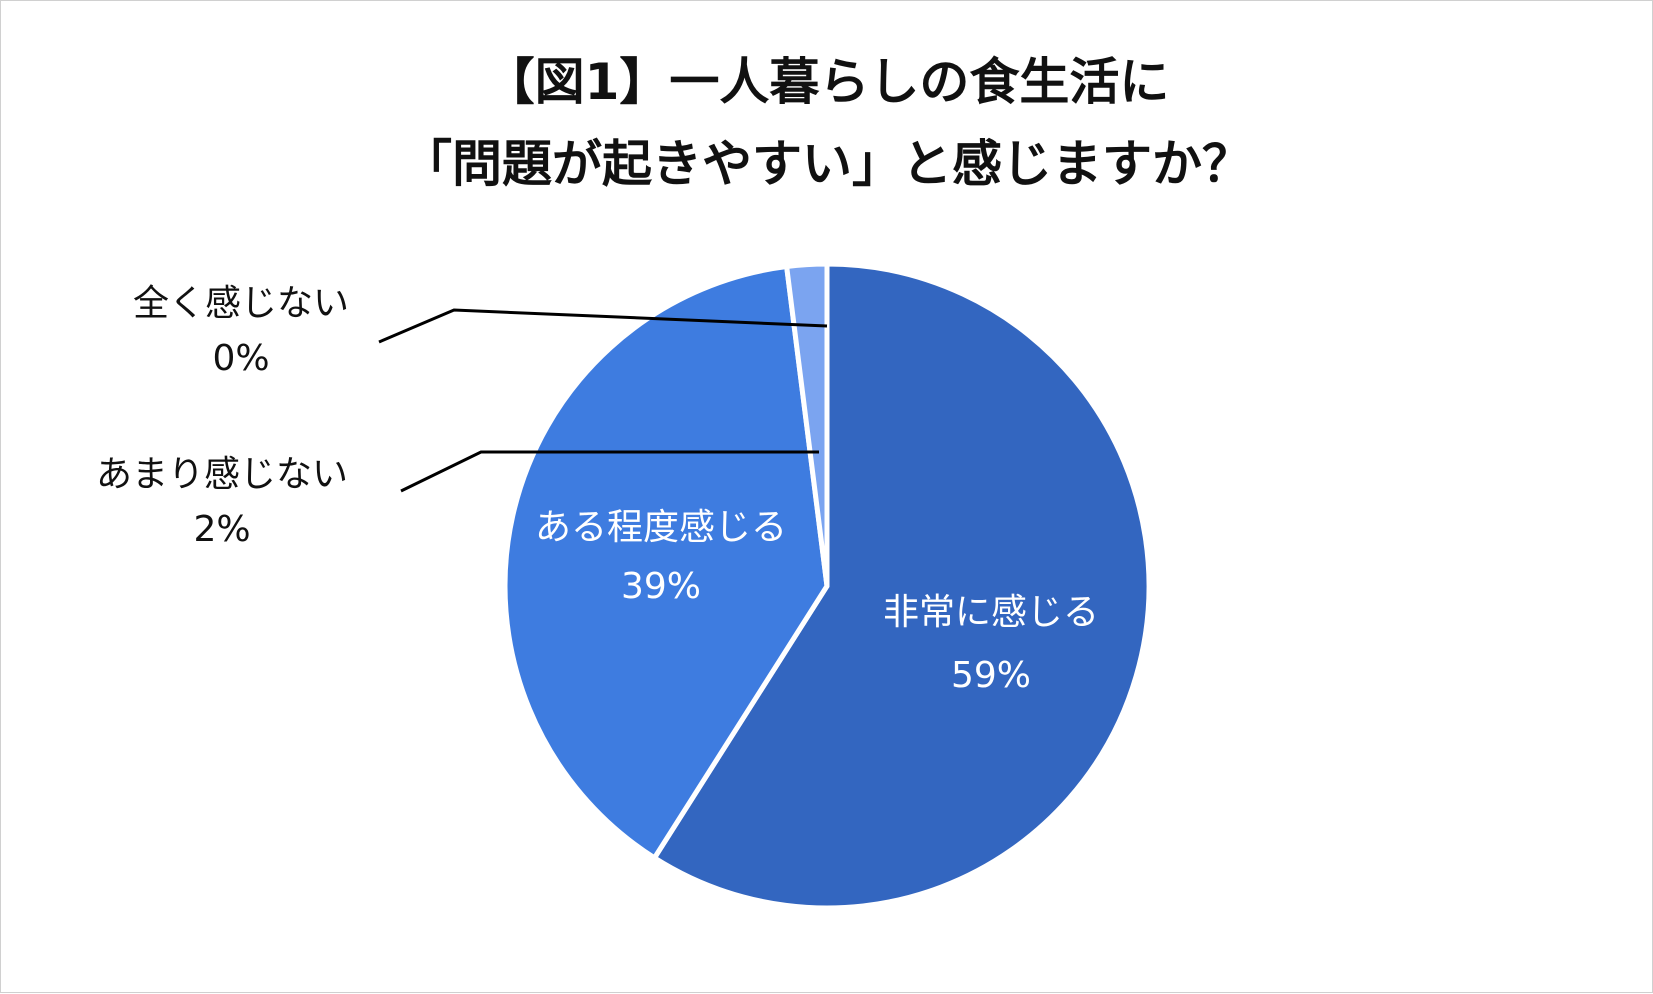 The image size is (1653, 994). I want to click on slice-value-4: 0%, so click(240, 358).